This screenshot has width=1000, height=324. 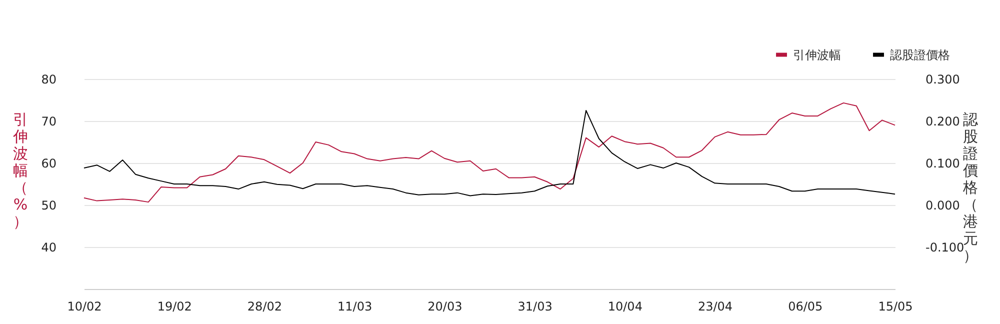 What do you see at coordinates (48, 79) in the screenshot?
I see `y-tick-label: 80` at bounding box center [48, 79].